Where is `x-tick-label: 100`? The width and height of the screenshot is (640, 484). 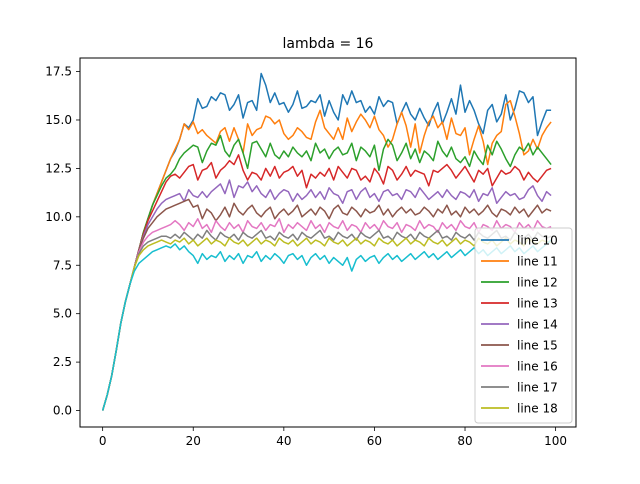 x-tick-label: 100 is located at coordinates (555, 441).